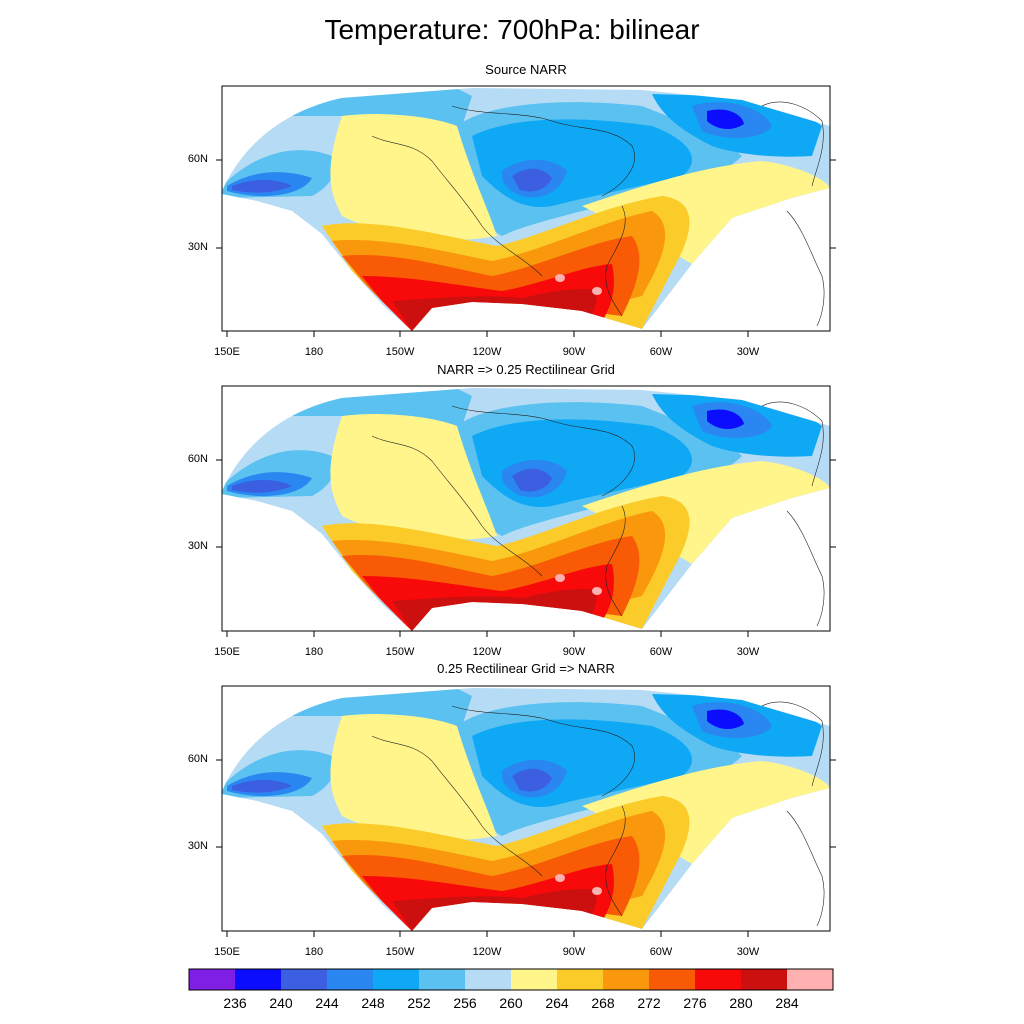 The width and height of the screenshot is (1024, 1024). Describe the element at coordinates (695, 1003) in the screenshot. I see `colorbar-label-276: 276` at that location.